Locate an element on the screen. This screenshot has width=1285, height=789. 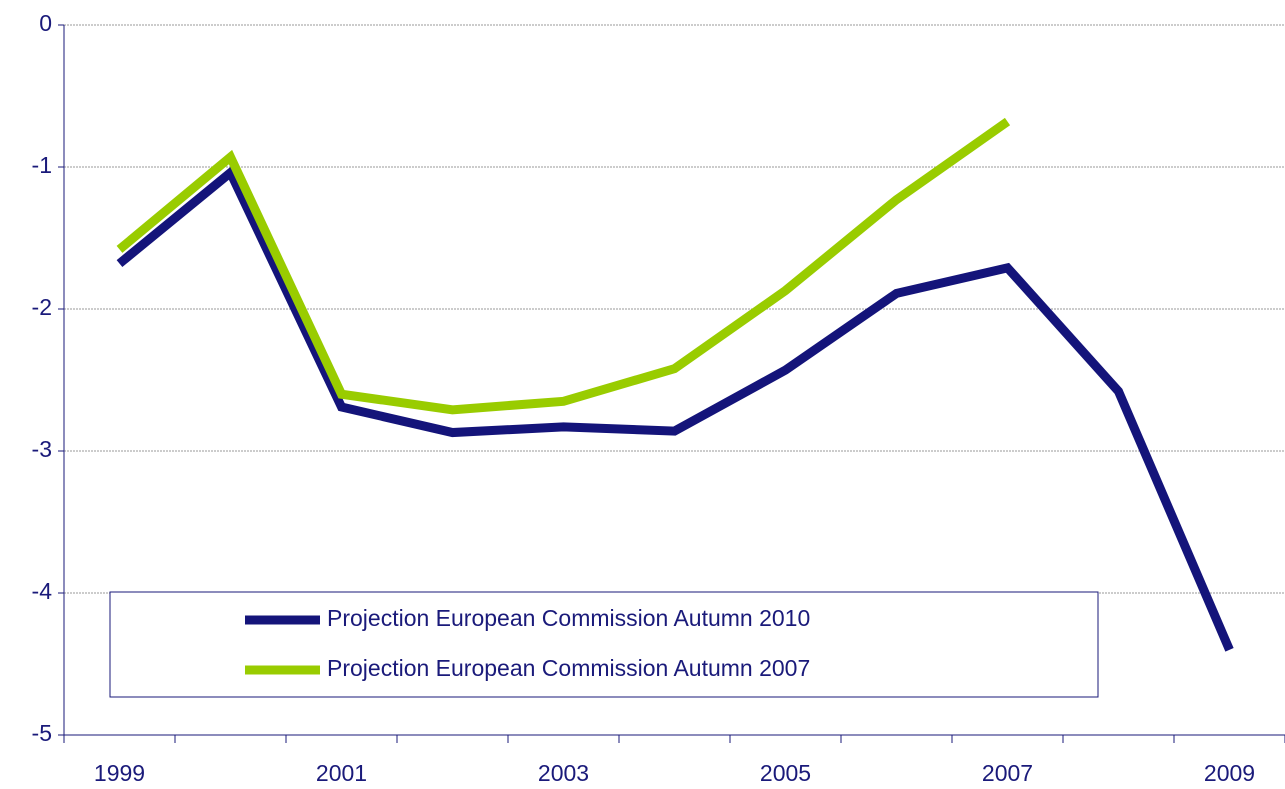
x-tick-label: 2001 is located at coordinates (341, 773).